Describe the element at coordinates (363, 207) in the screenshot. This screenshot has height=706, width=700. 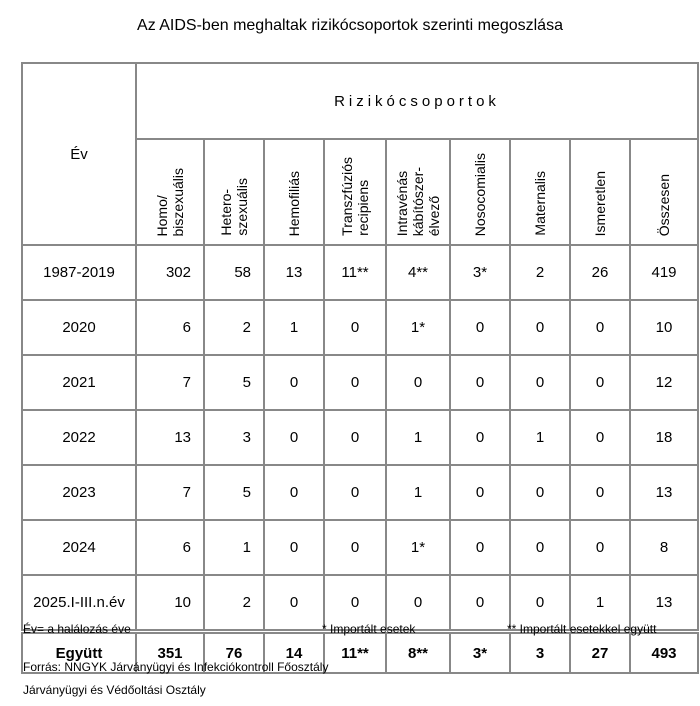
I see `column-header-line: recipiens` at that location.